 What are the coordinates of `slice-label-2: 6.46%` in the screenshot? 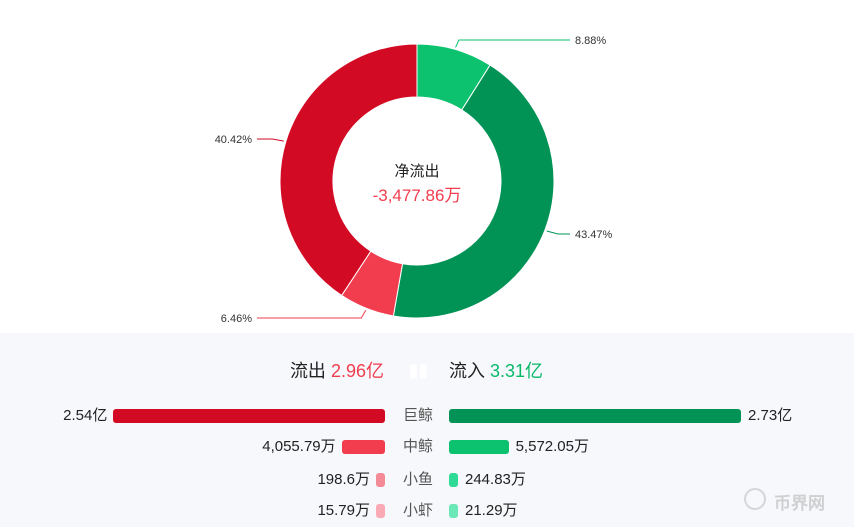 It's located at (236, 319).